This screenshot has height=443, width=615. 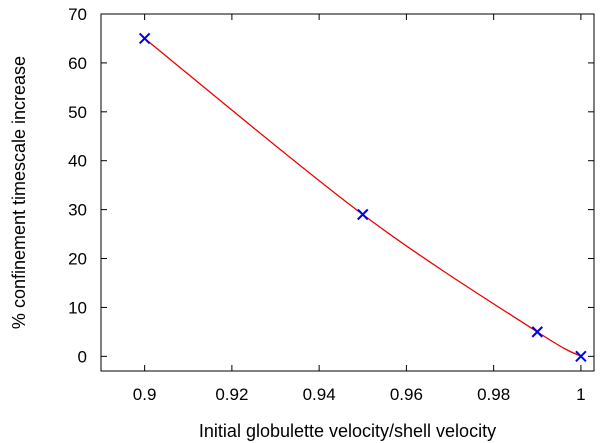 I want to click on x-tick-label: 0.94, so click(x=319, y=394).